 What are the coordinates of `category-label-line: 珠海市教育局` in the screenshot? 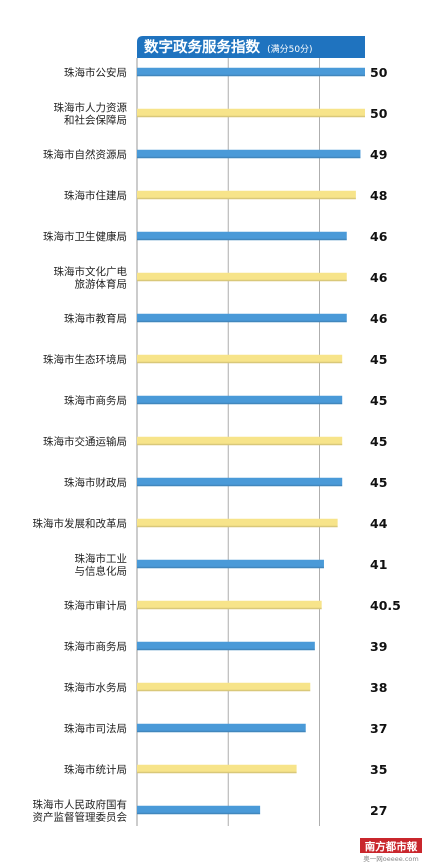 It's located at (95, 318).